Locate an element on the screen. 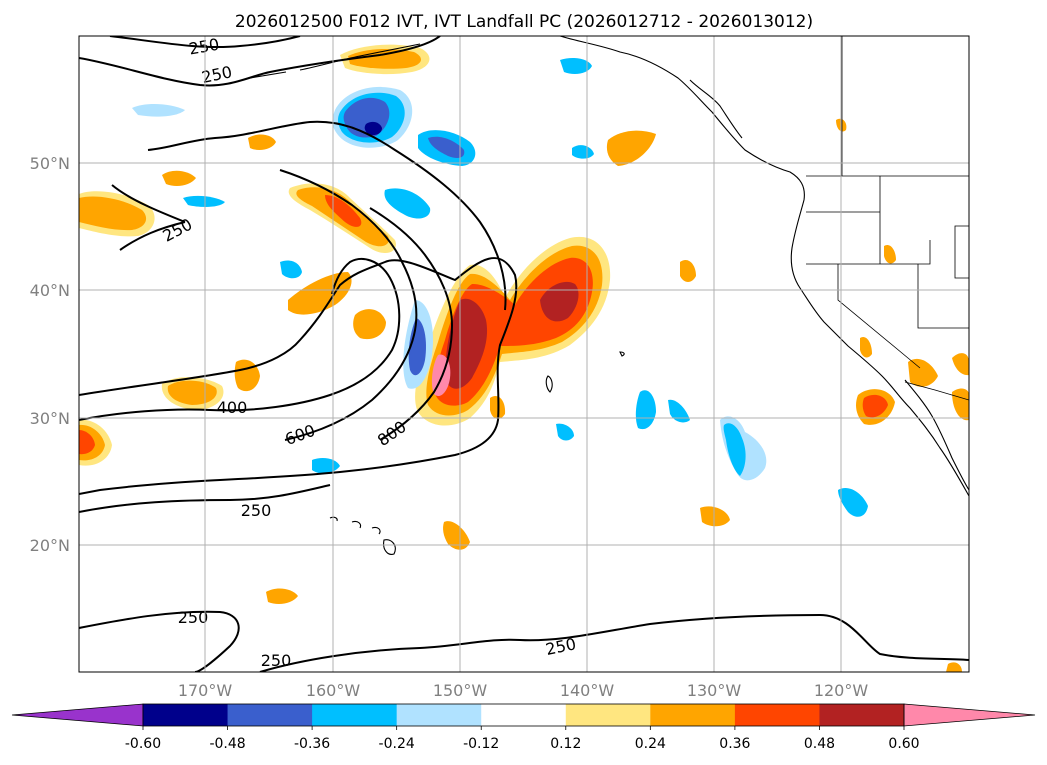 Image resolution: width=1047 pixels, height=765 pixels. pc-positive-blob8-red is located at coordinates (875, 406).